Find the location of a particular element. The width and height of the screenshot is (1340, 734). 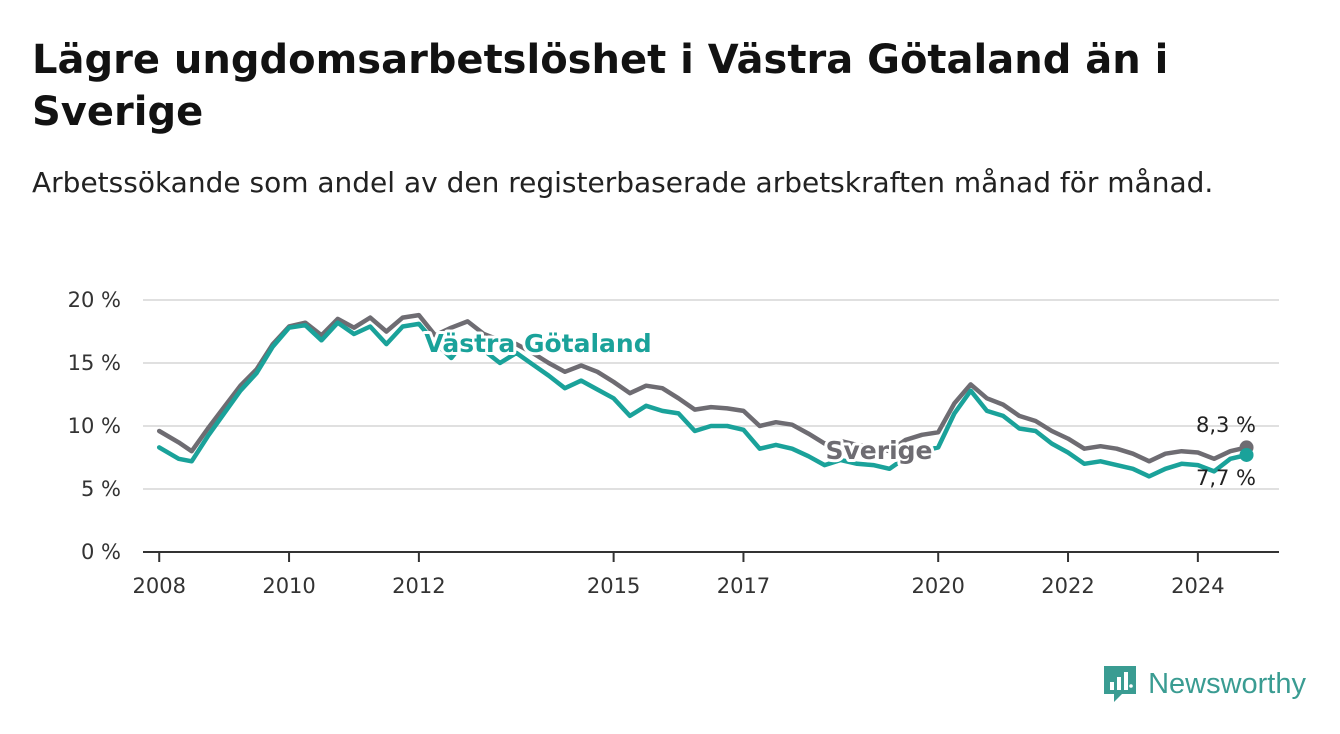

series-end-label: 7,7 % is located at coordinates (1226, 478).